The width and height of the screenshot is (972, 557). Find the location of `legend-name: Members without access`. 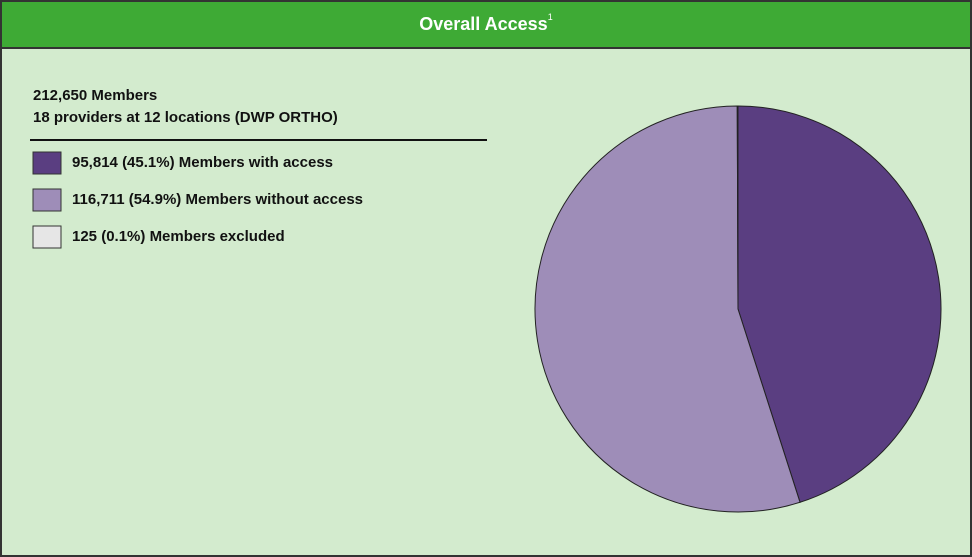

legend-name: Members without access is located at coordinates (274, 199).